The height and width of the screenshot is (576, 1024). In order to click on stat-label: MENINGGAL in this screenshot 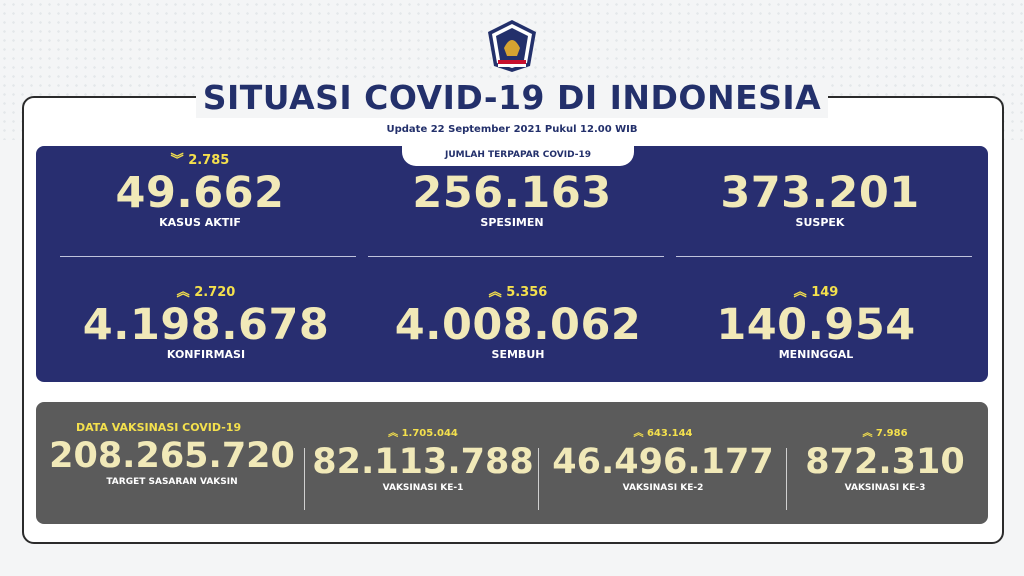, I will do `click(816, 354)`.